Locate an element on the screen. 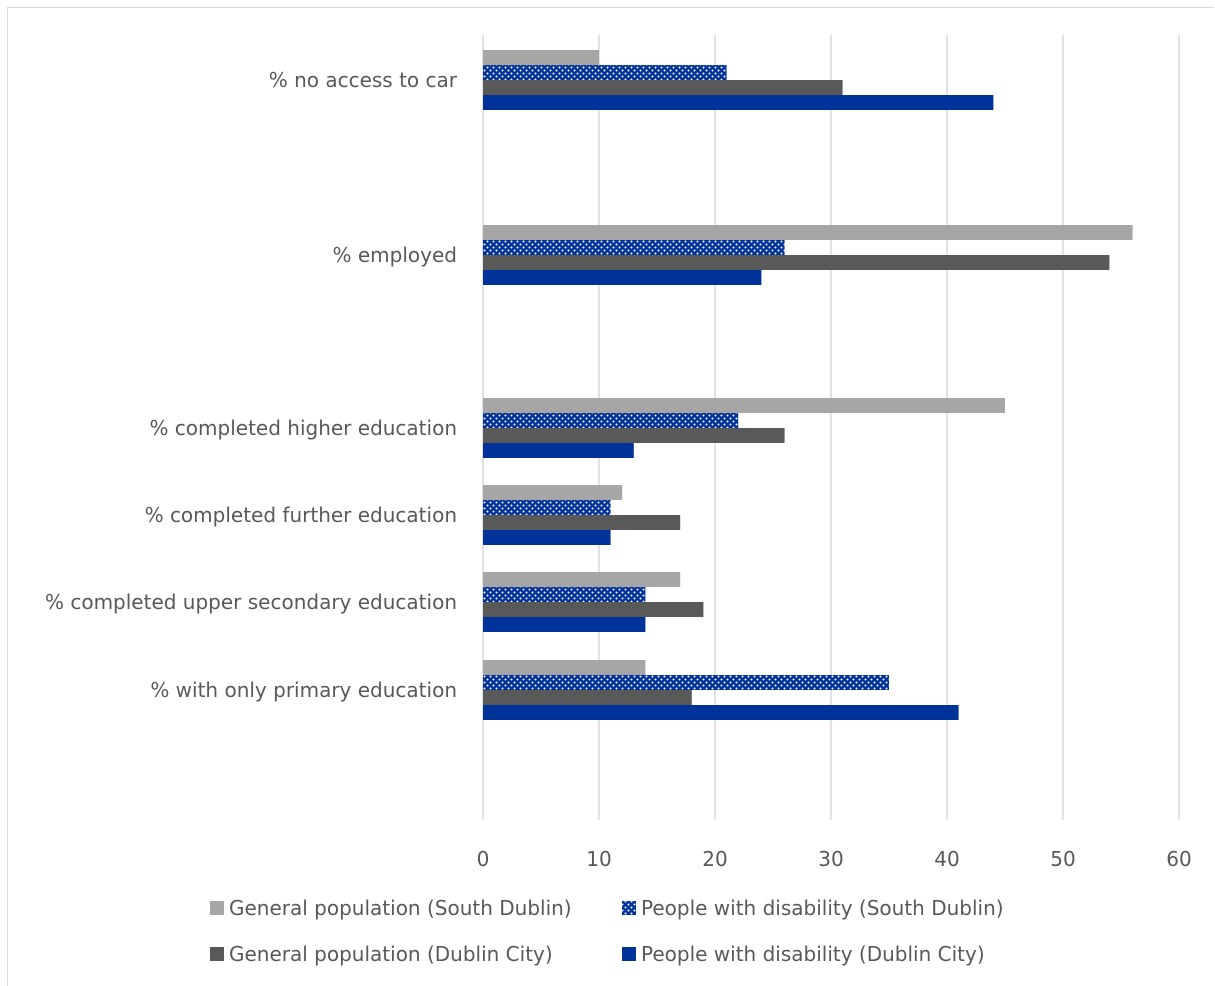 This screenshot has height=986, width=1215. x-tick-label: 40 is located at coordinates (946, 859).